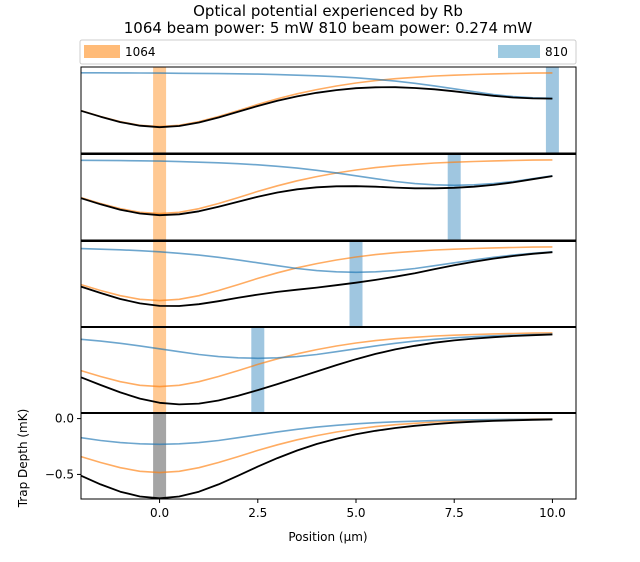 The image size is (640, 562). Describe the element at coordinates (140, 52) in the screenshot. I see `legend-label-1064: 1064` at that location.